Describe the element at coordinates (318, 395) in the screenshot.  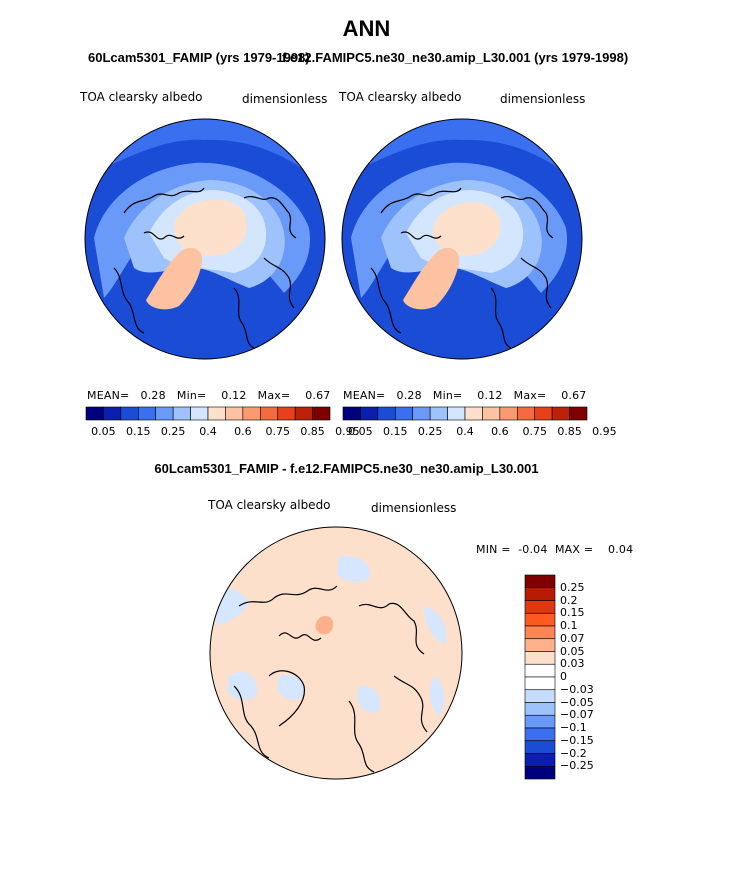
I see `case1-max-value: 0.67` at that location.